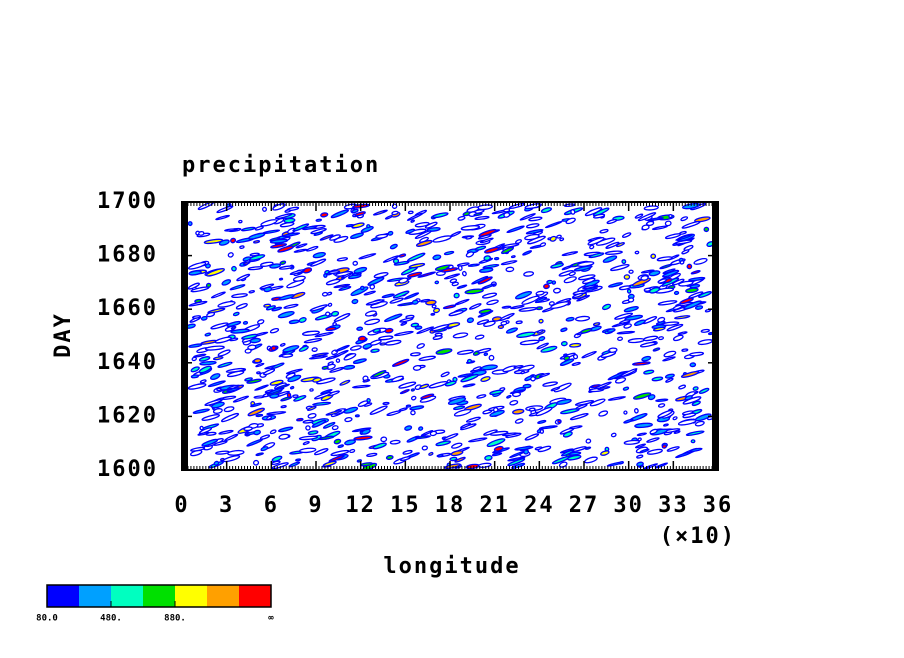  I want to click on x-multiplier: (×10), so click(698, 536).